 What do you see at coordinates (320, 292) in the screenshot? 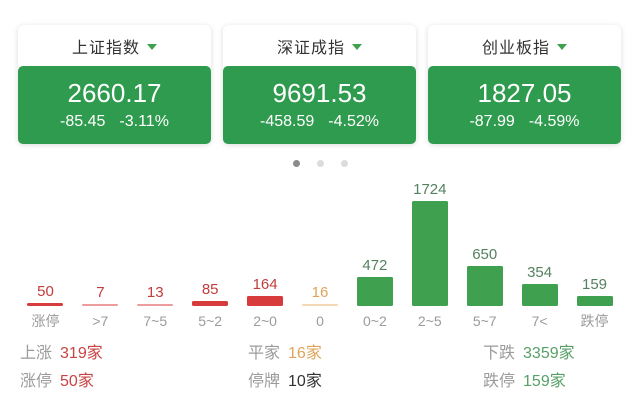
I see `bar-value-label: 16` at bounding box center [320, 292].